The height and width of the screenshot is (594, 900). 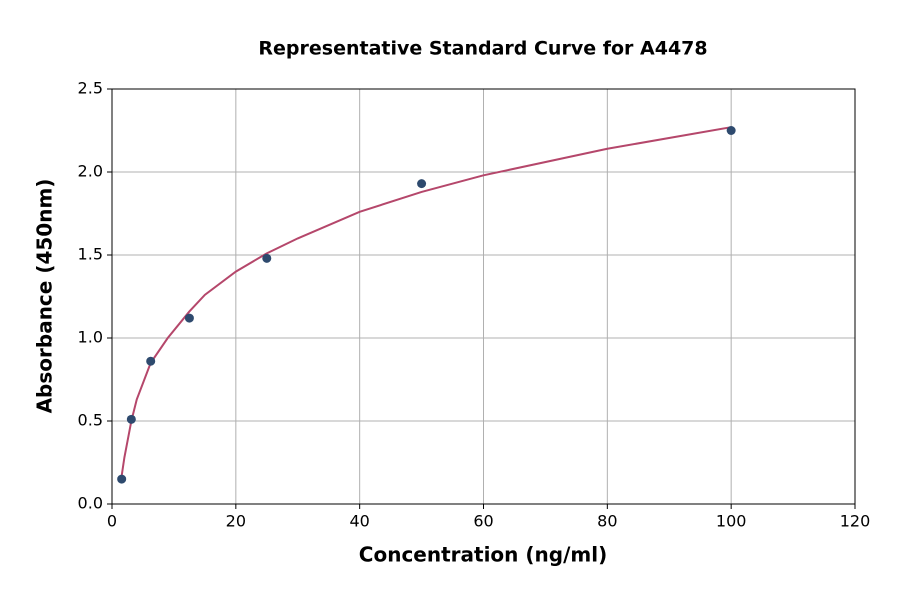 I want to click on y-tick-label: 1.5, so click(x=90, y=254).